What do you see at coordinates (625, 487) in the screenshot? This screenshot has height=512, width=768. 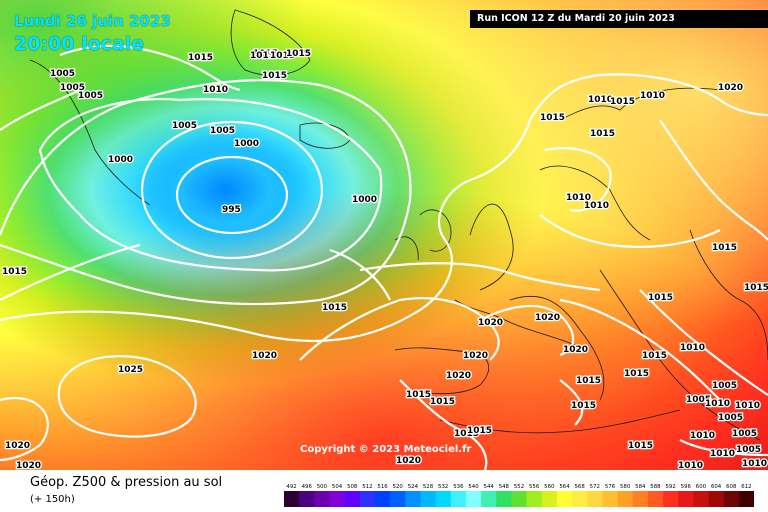 I see `scale-tick-label: 580` at bounding box center [625, 487].